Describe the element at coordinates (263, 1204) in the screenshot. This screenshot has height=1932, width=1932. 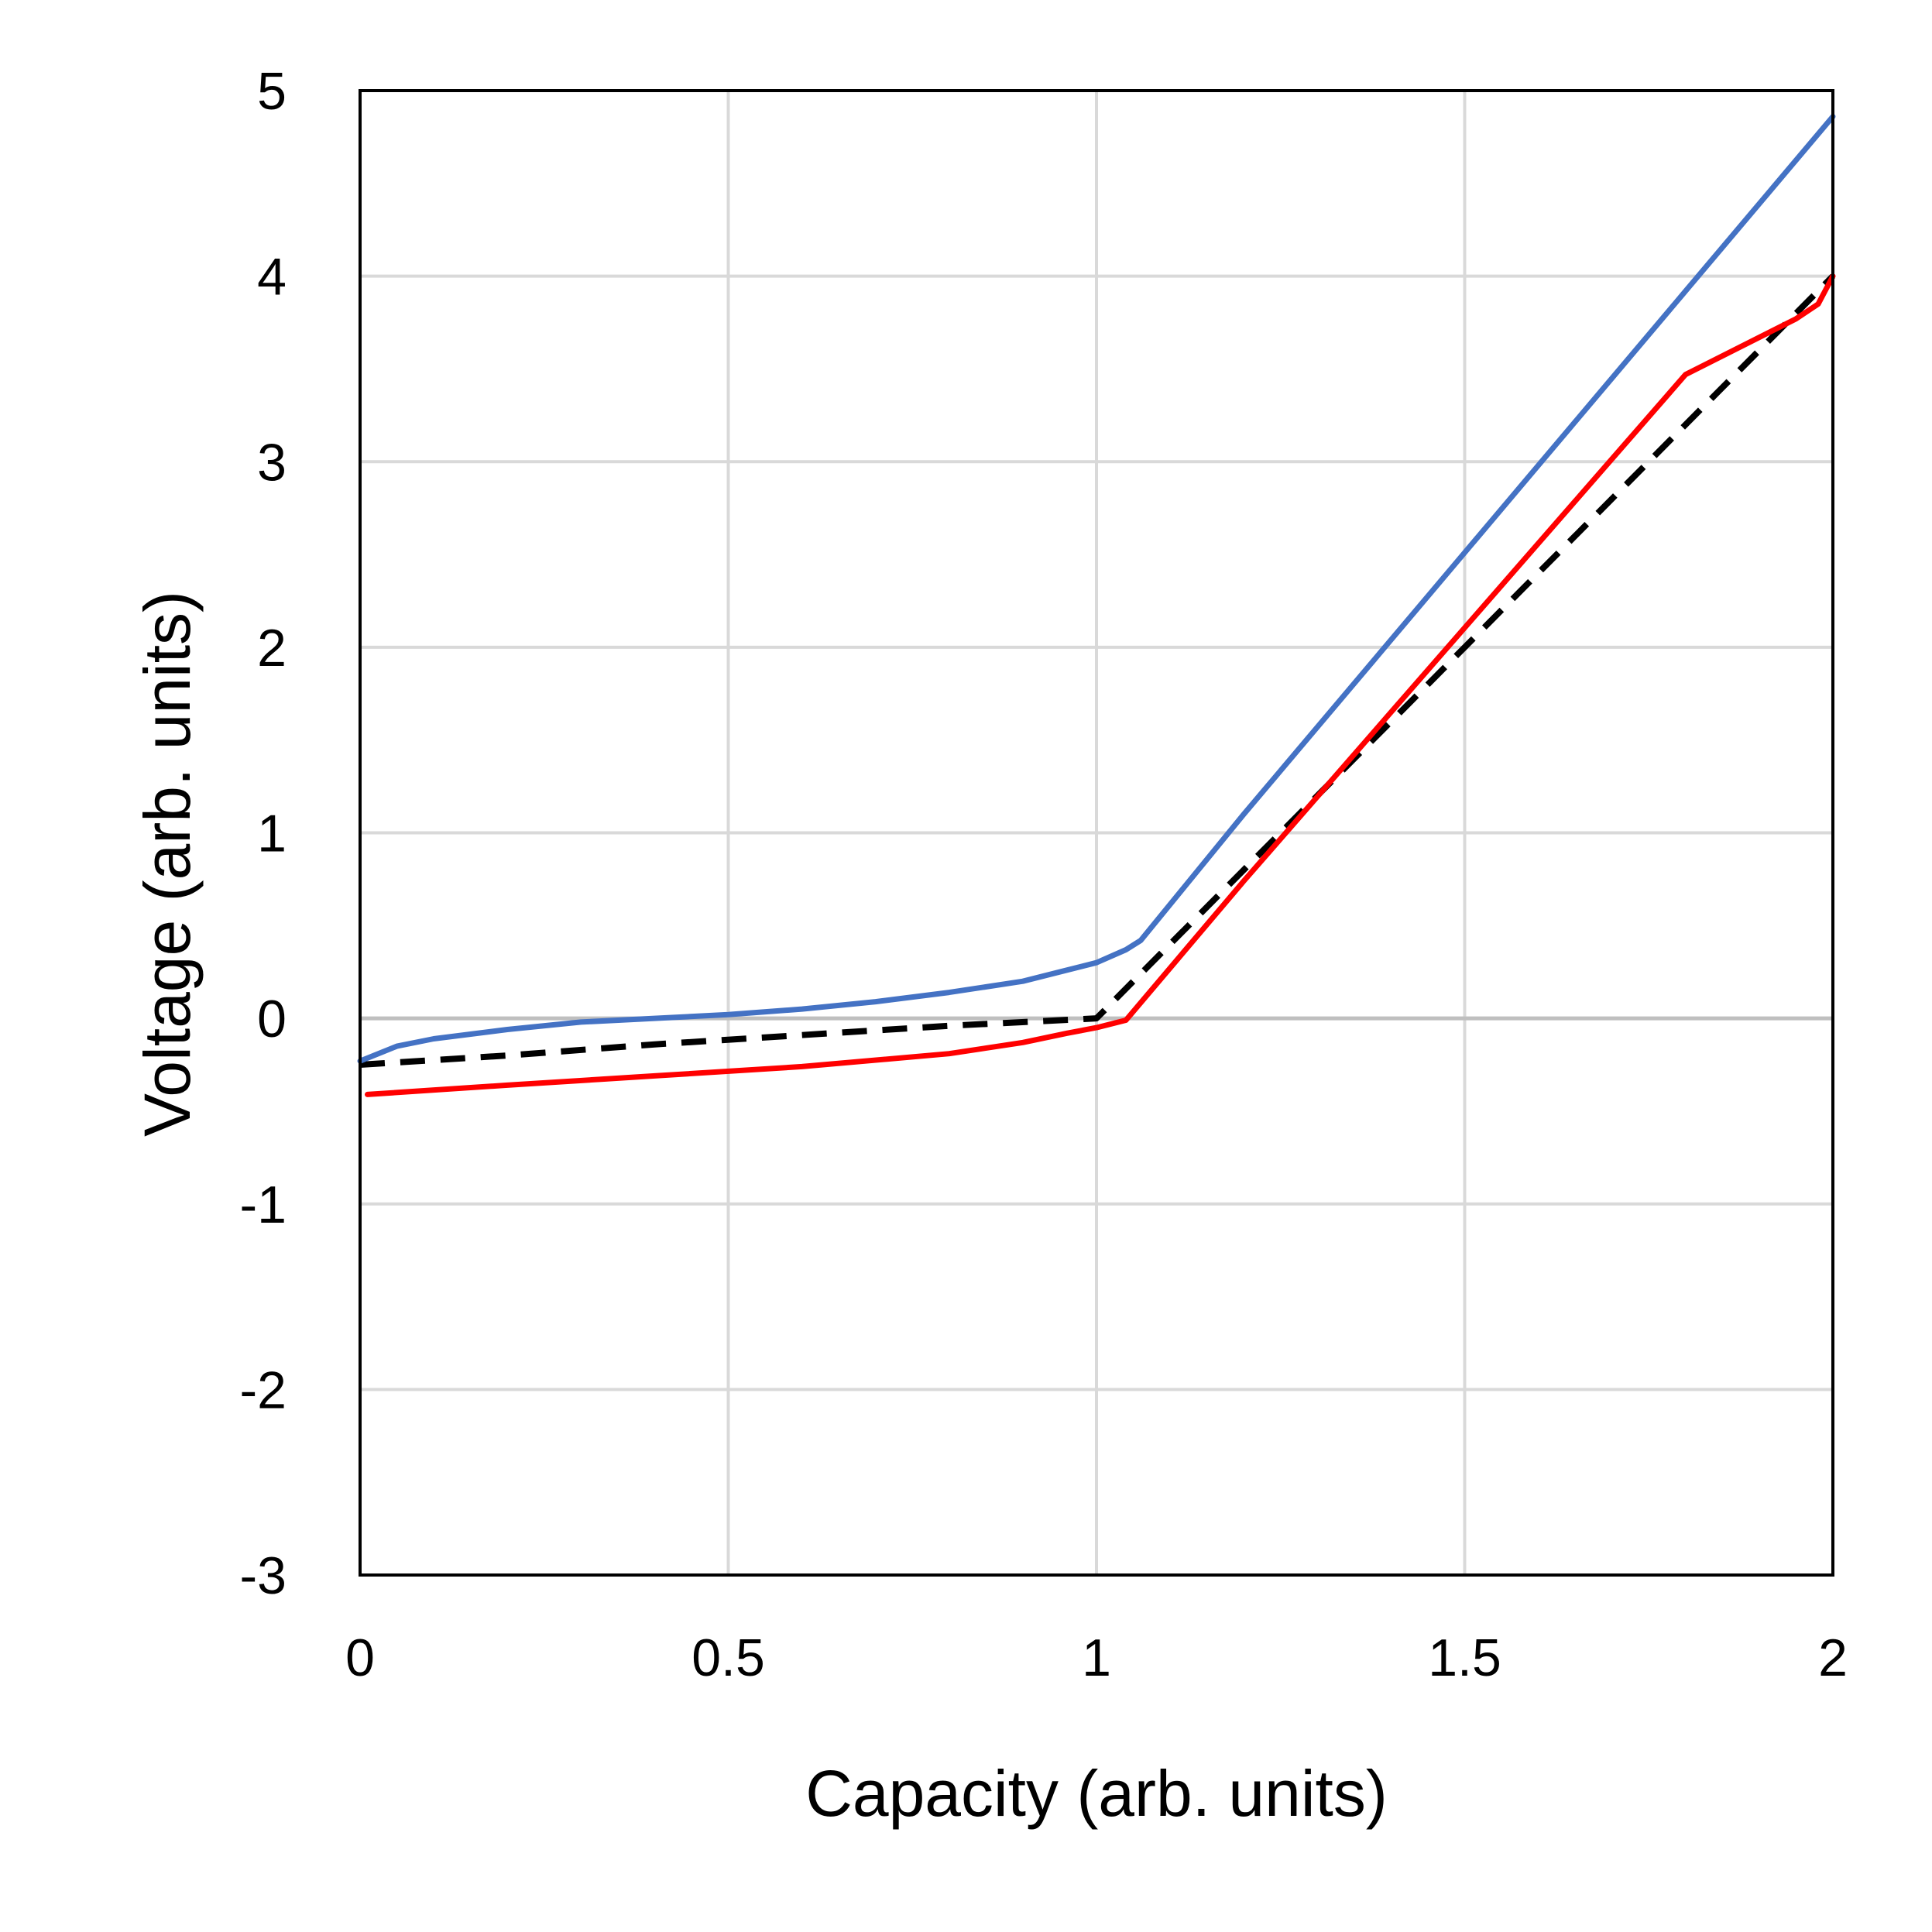
I see `y-tick-label: -1` at that location.